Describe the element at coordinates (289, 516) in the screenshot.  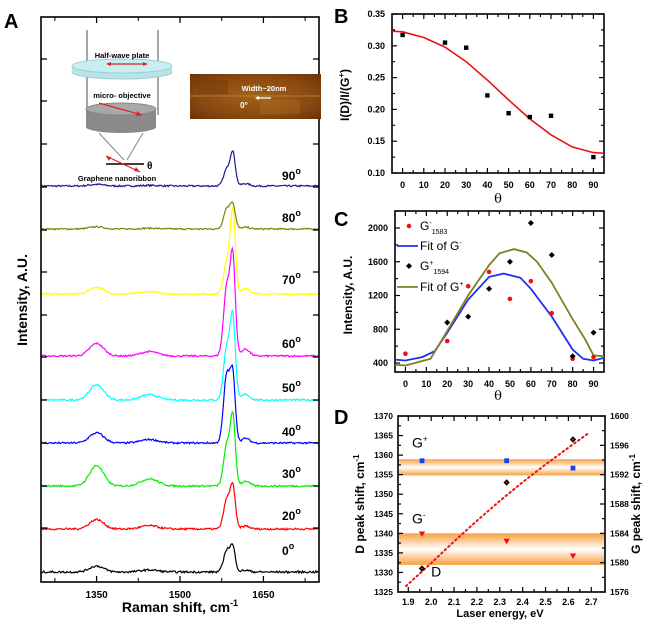
I see `series-label-value: 20` at that location.